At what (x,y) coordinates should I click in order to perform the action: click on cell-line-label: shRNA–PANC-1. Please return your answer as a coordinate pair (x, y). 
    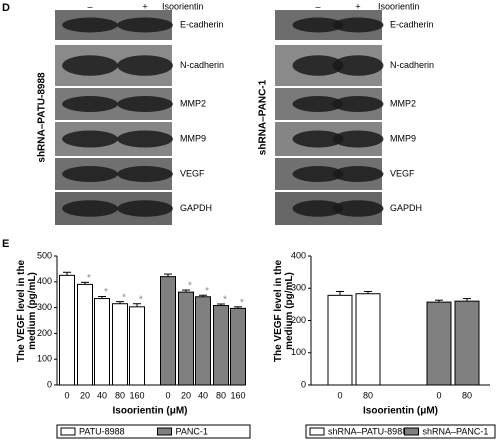
    Looking at the image, I should click on (263, 117).